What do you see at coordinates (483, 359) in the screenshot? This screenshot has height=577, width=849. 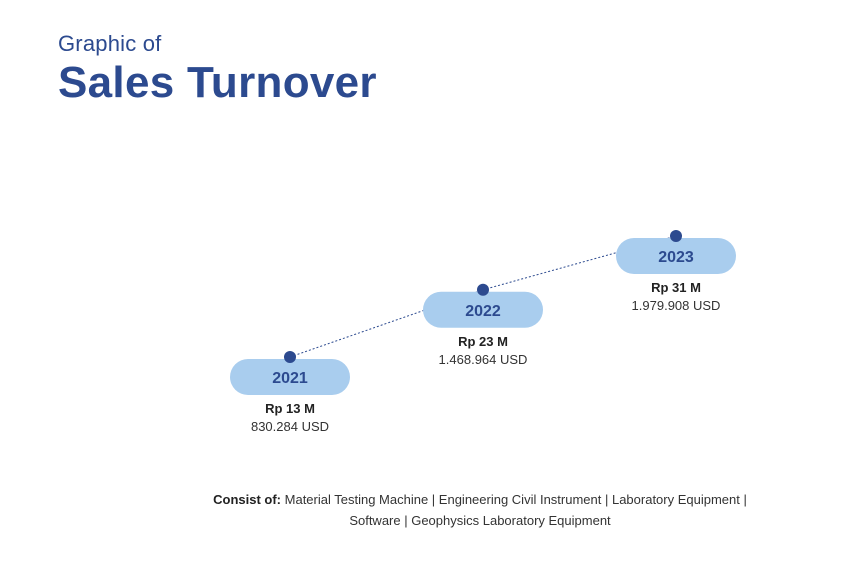 I see `value-label-usd: 1.468.964 USD` at bounding box center [483, 359].